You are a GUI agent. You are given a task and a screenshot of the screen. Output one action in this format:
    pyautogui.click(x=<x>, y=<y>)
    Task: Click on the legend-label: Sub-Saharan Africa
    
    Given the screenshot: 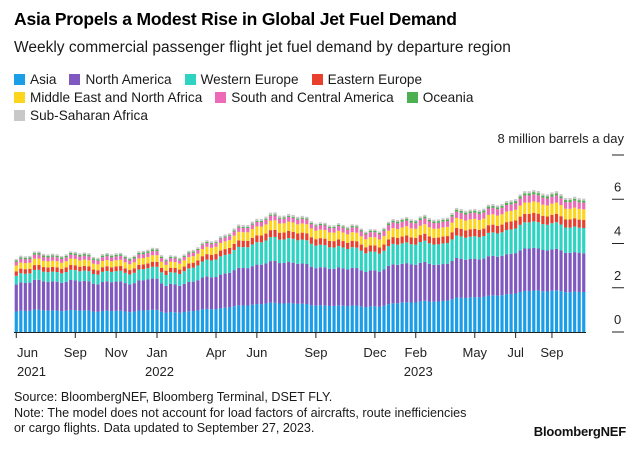 What is the action you would take?
    pyautogui.click(x=89, y=115)
    